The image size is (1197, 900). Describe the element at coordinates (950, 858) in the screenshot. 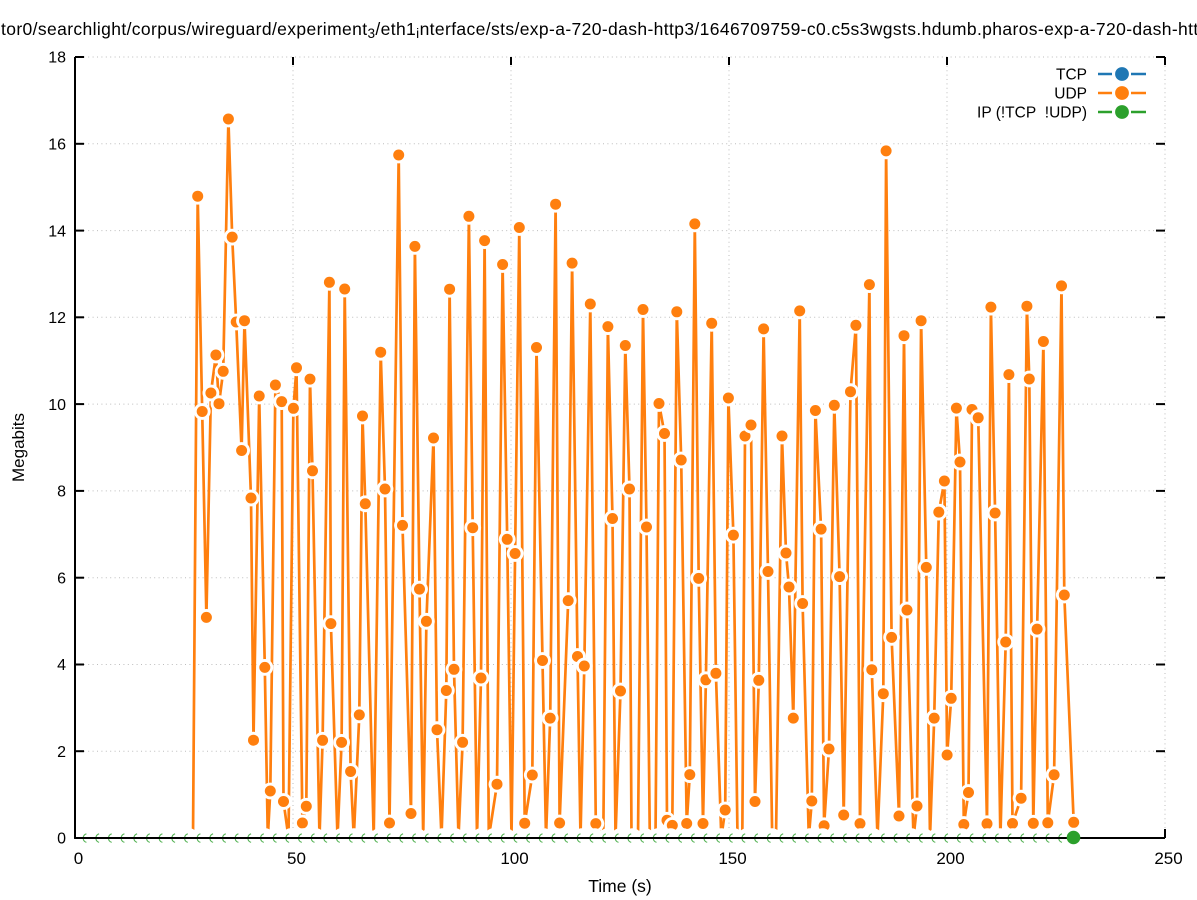

I see `svg-text: 200` at that location.